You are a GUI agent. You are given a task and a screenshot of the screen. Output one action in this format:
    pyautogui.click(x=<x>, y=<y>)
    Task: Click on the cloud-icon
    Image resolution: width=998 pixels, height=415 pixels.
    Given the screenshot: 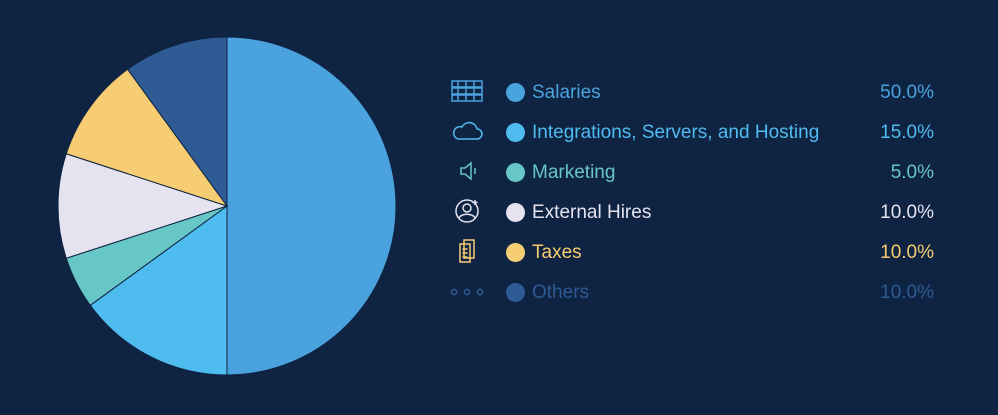 What is the action you would take?
    pyautogui.click(x=467, y=131)
    